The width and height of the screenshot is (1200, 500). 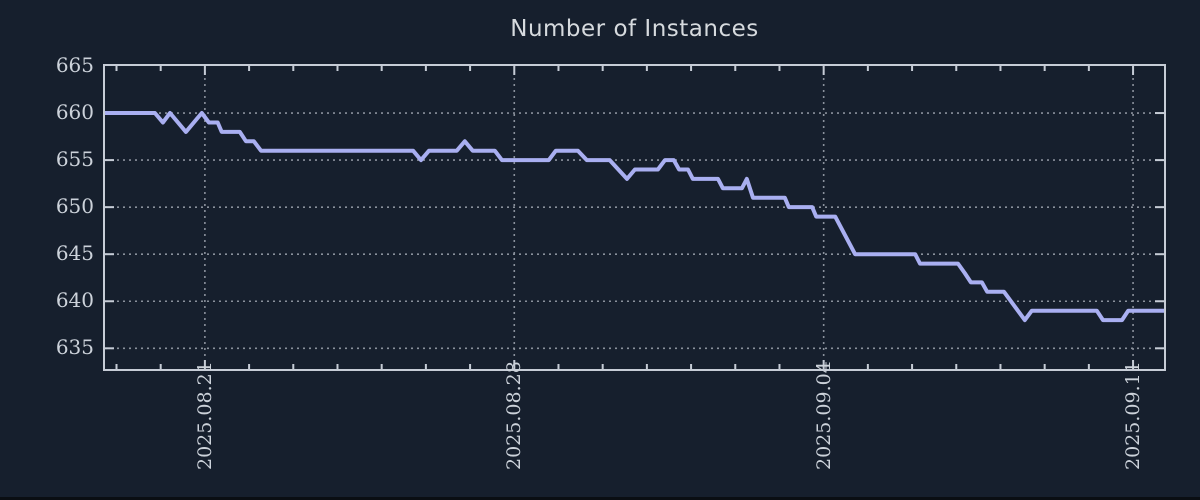 What do you see at coordinates (74, 206) in the screenshot?
I see `y-tick-label-650: 650` at bounding box center [74, 206].